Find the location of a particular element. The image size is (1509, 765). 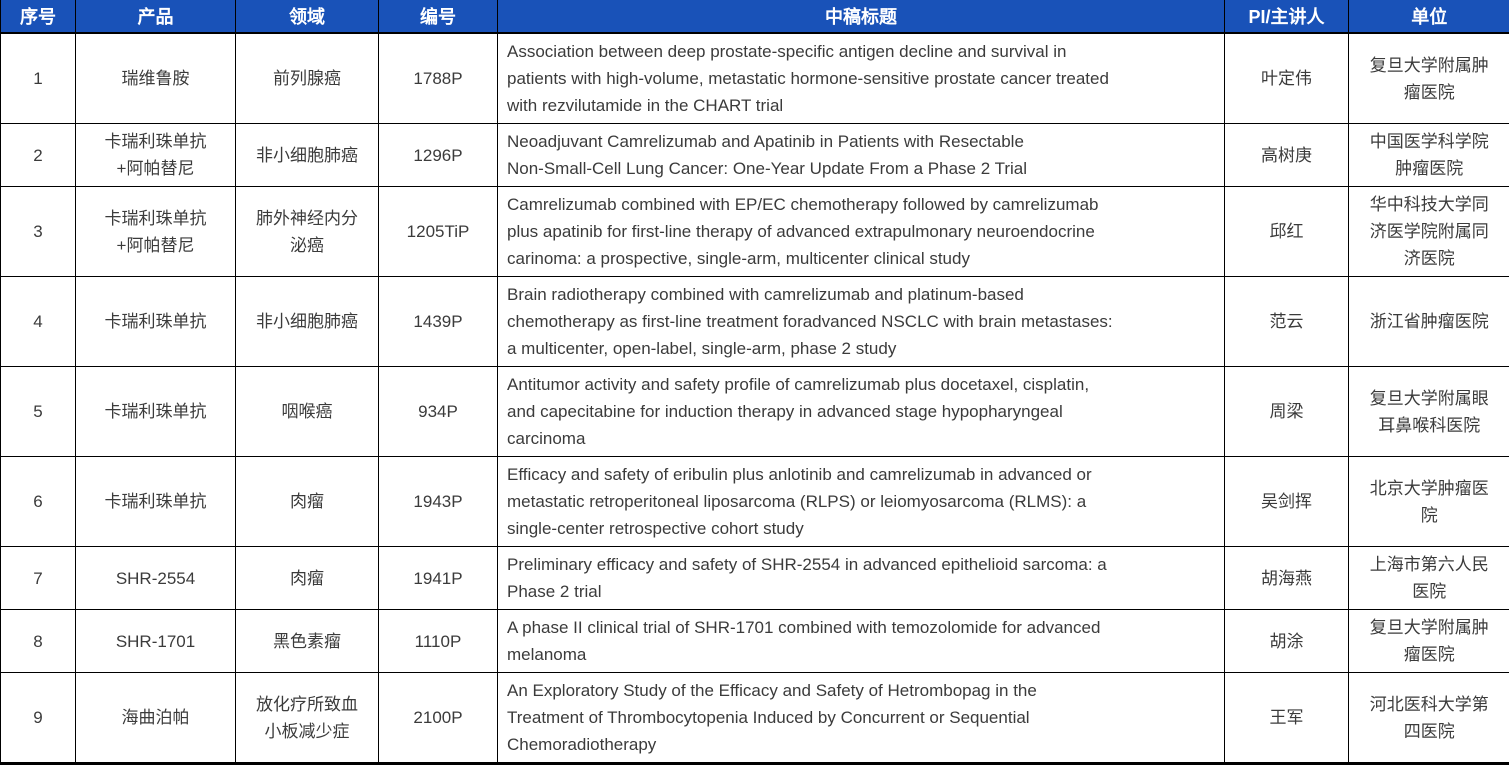

col-header-field: 领域 is located at coordinates (307, 16).